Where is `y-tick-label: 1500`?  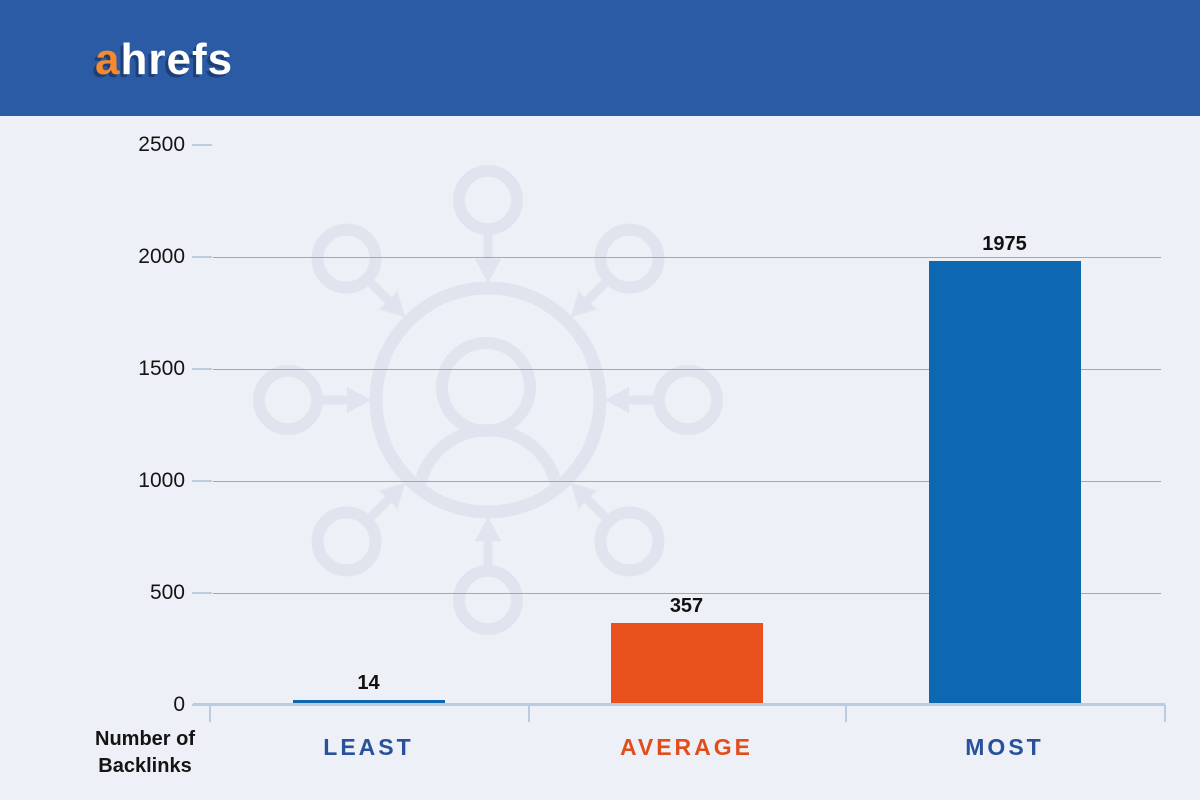
y-tick-label: 1500 is located at coordinates (161, 368).